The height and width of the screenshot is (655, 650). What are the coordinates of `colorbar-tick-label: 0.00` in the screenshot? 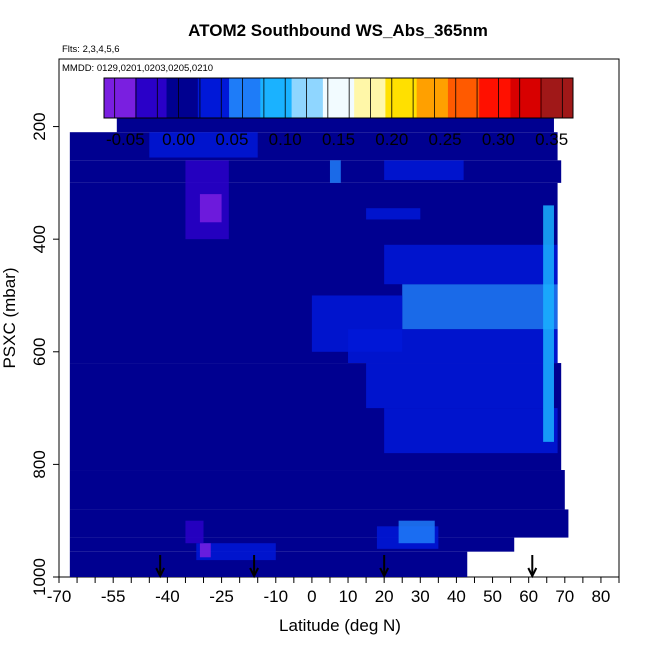 It's located at (178, 139).